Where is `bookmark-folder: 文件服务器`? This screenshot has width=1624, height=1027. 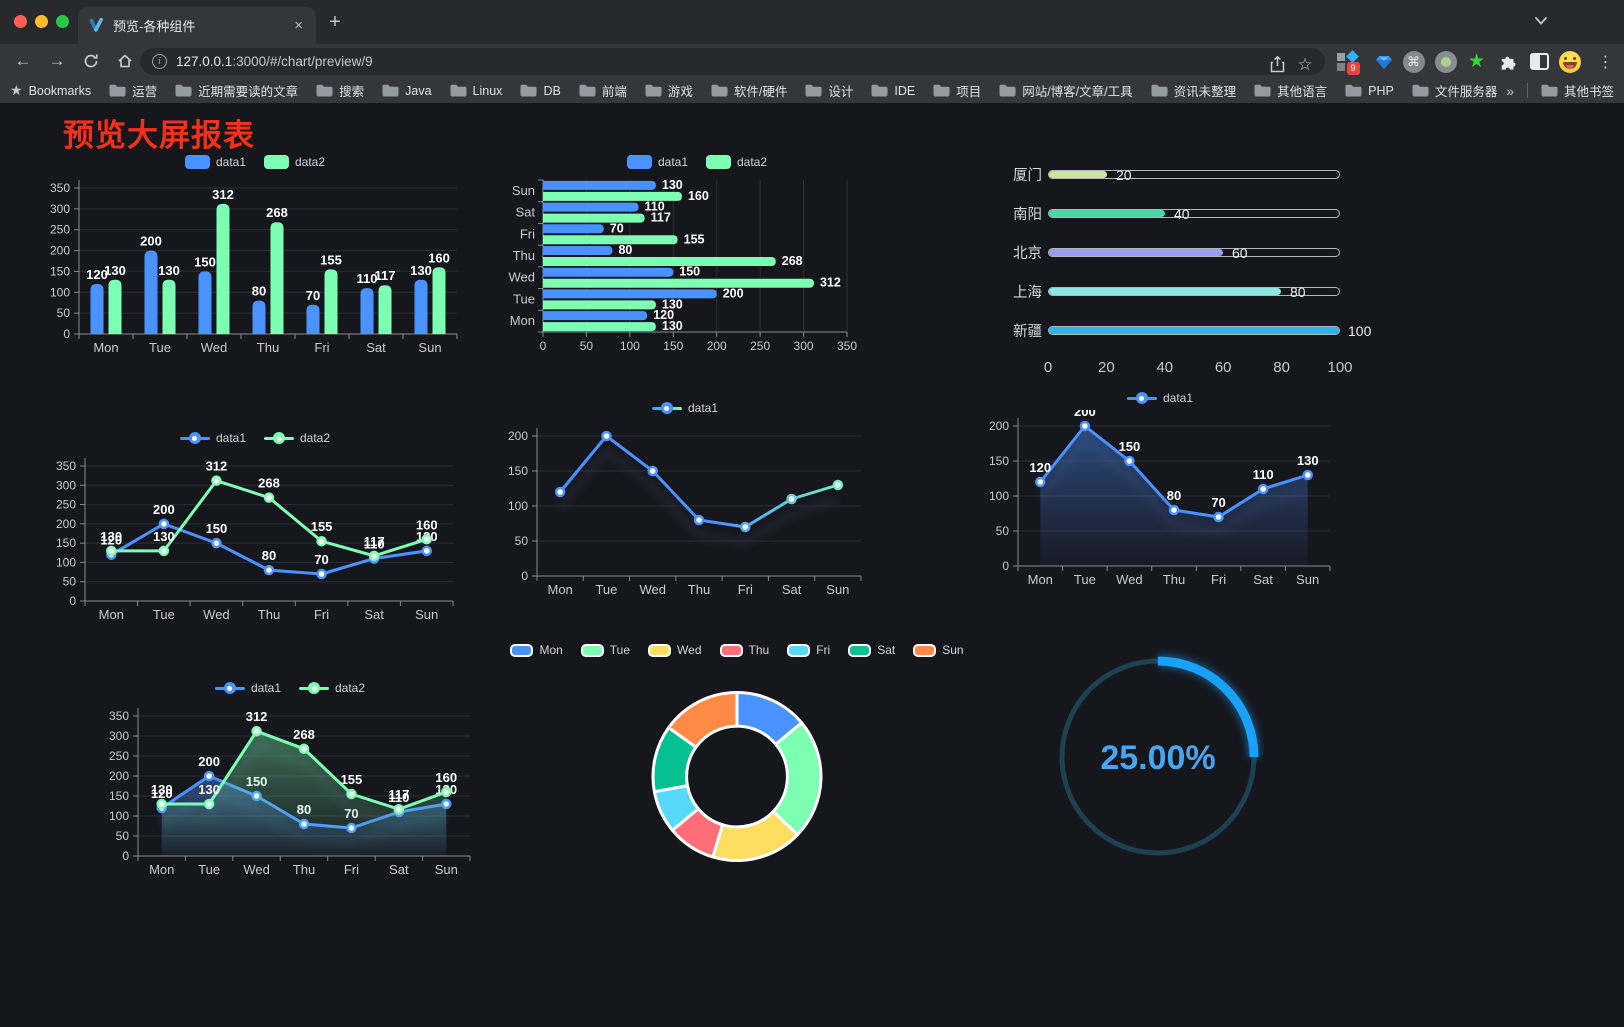 bookmark-folder: 文件服务器 is located at coordinates (1454, 90).